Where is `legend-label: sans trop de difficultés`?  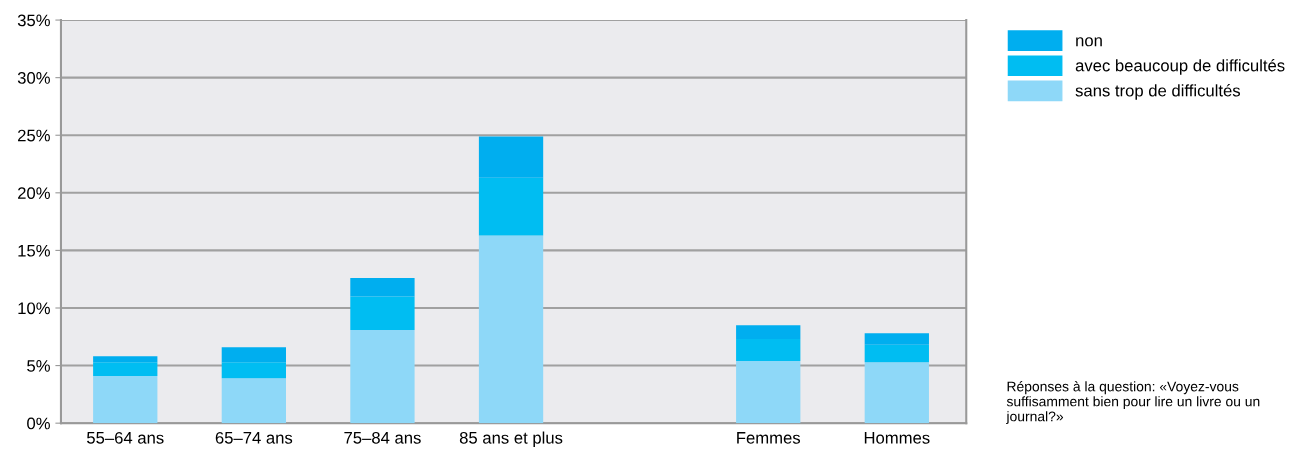
legend-label: sans trop de difficultés is located at coordinates (1158, 92).